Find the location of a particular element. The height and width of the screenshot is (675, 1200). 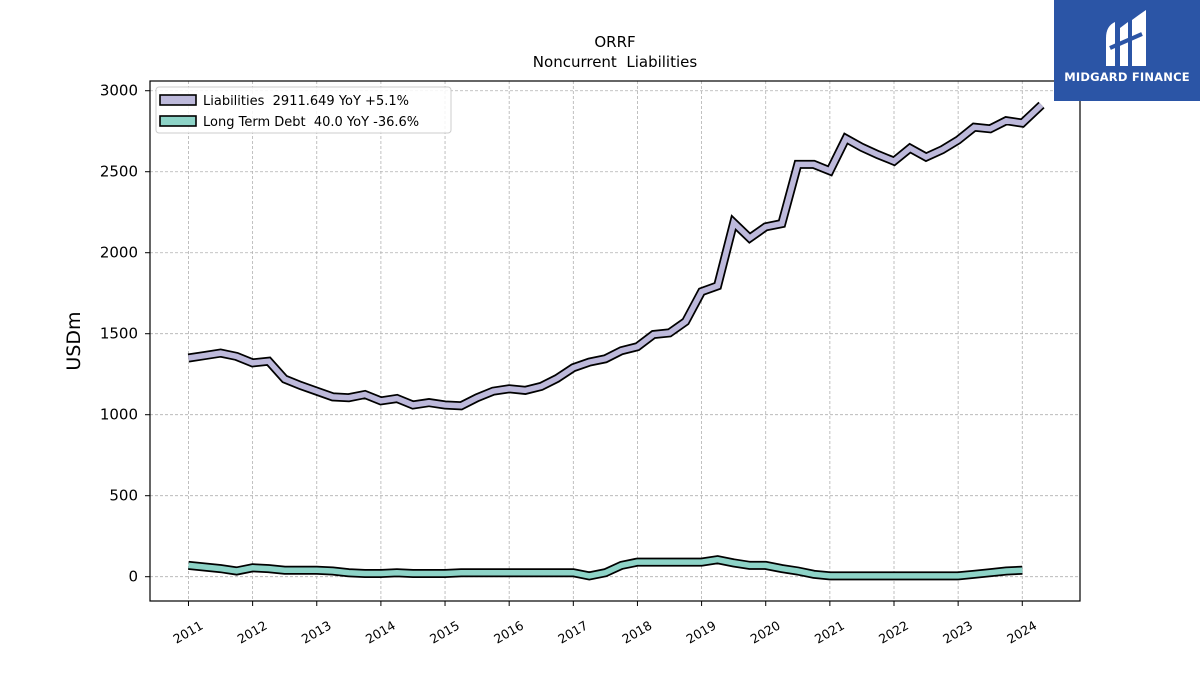

y-tick-label: 500 is located at coordinates (123, 496).